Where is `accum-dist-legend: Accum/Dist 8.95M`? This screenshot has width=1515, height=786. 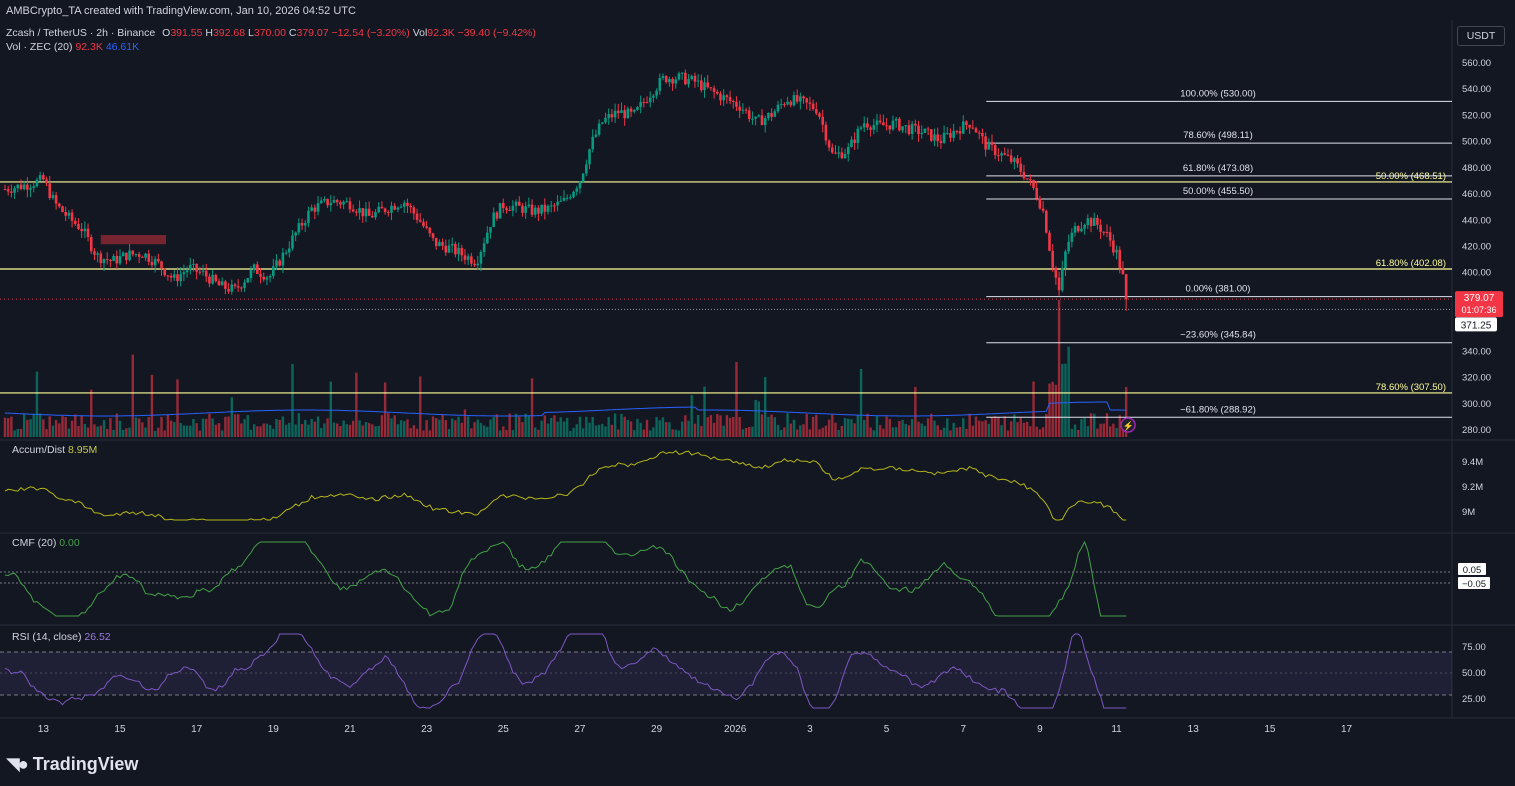 accum-dist-legend: Accum/Dist 8.95M is located at coordinates (54, 450).